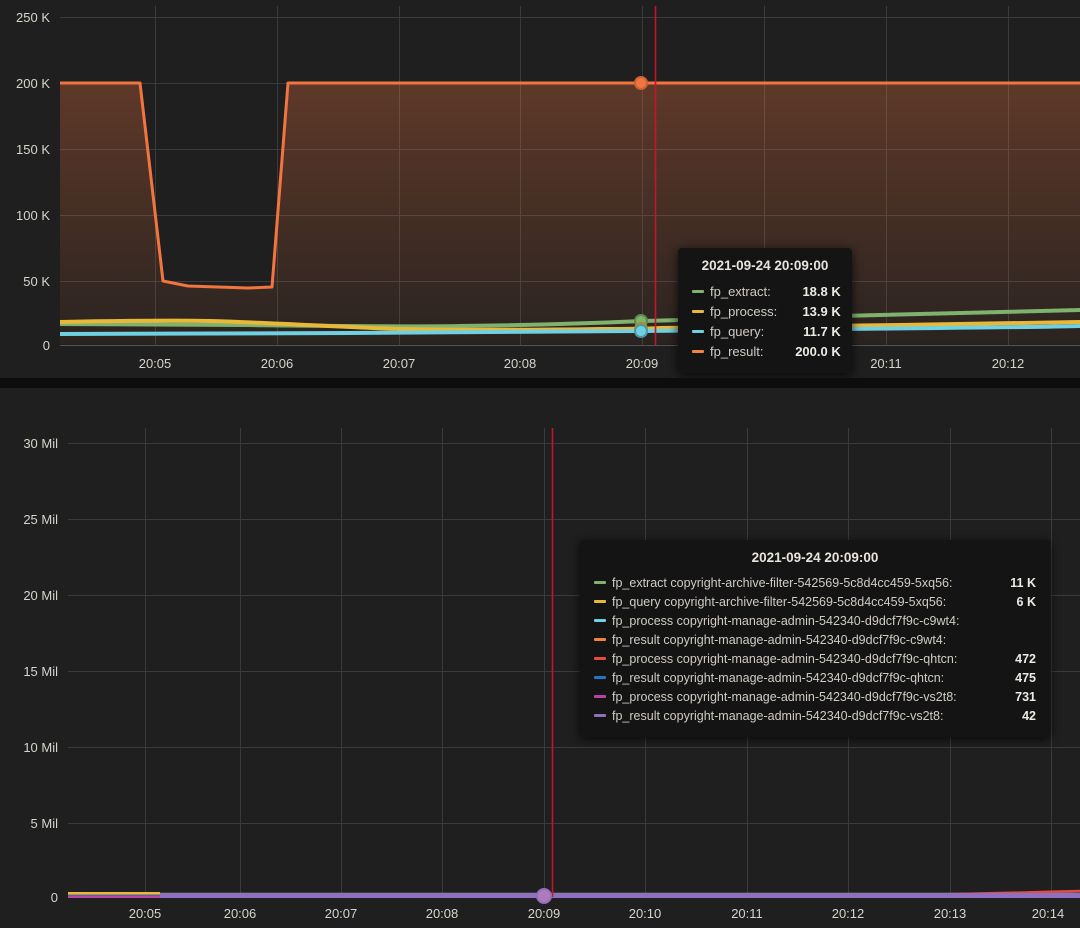 This screenshot has width=1080, height=928. What do you see at coordinates (1029, 715) in the screenshot?
I see `tooltip-series-value: 42` at bounding box center [1029, 715].